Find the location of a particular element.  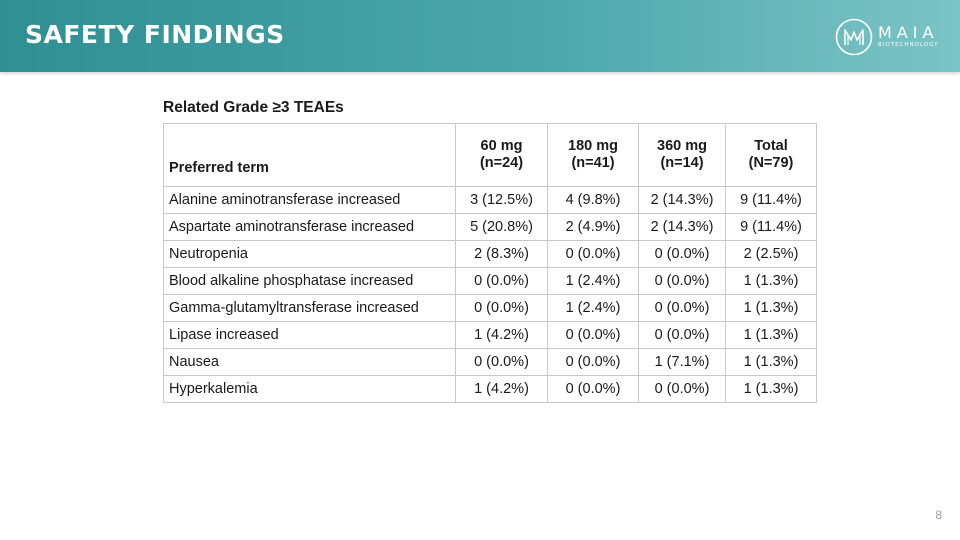

maia-logo-icon is located at coordinates (854, 37).